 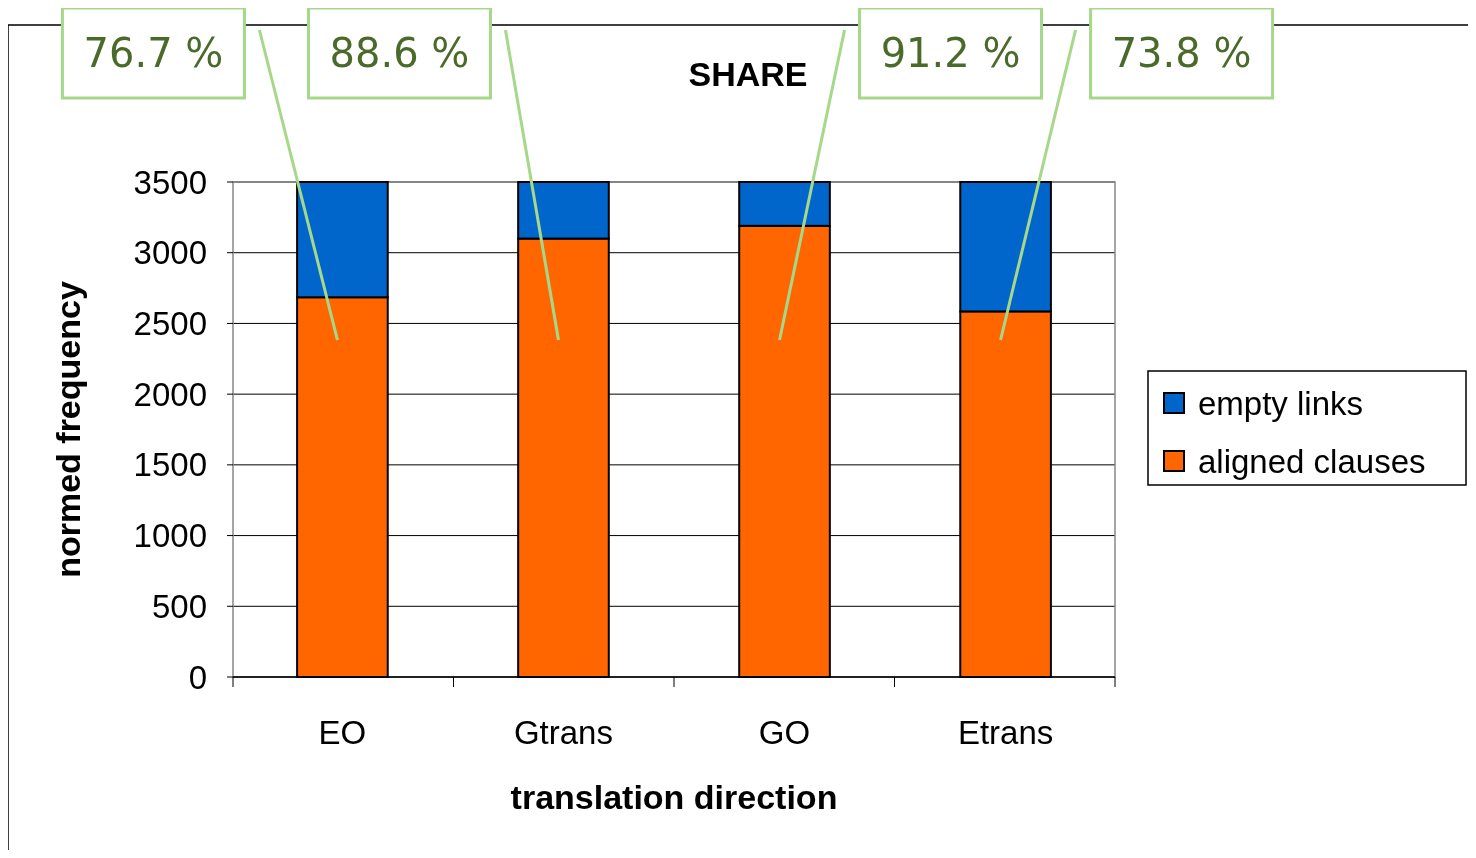 What do you see at coordinates (1181, 53) in the screenshot?
I see `text: 73.8 %` at bounding box center [1181, 53].